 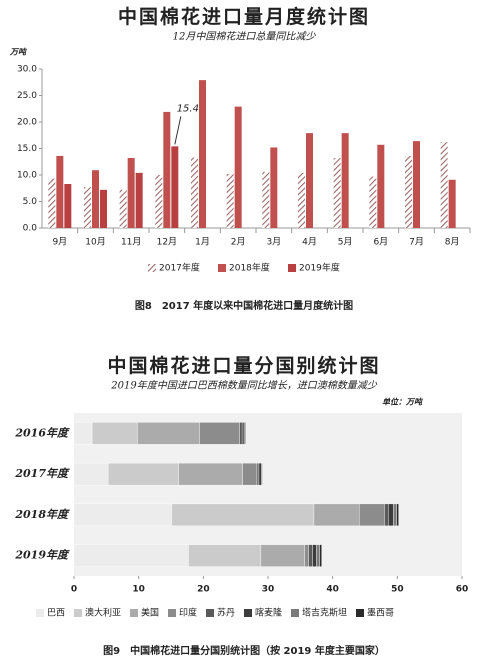 What do you see at coordinates (397, 590) in the screenshot?
I see `x-tick-label: 50` at bounding box center [397, 590].